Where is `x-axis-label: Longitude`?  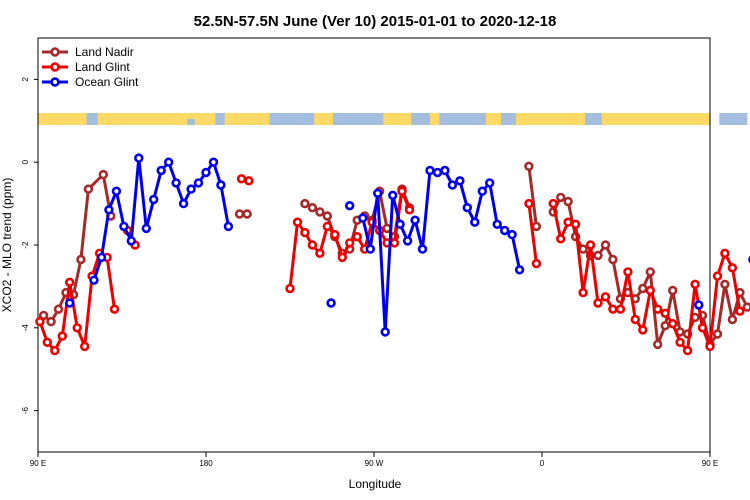
x-axis-label: Longitude is located at coordinates (375, 484).